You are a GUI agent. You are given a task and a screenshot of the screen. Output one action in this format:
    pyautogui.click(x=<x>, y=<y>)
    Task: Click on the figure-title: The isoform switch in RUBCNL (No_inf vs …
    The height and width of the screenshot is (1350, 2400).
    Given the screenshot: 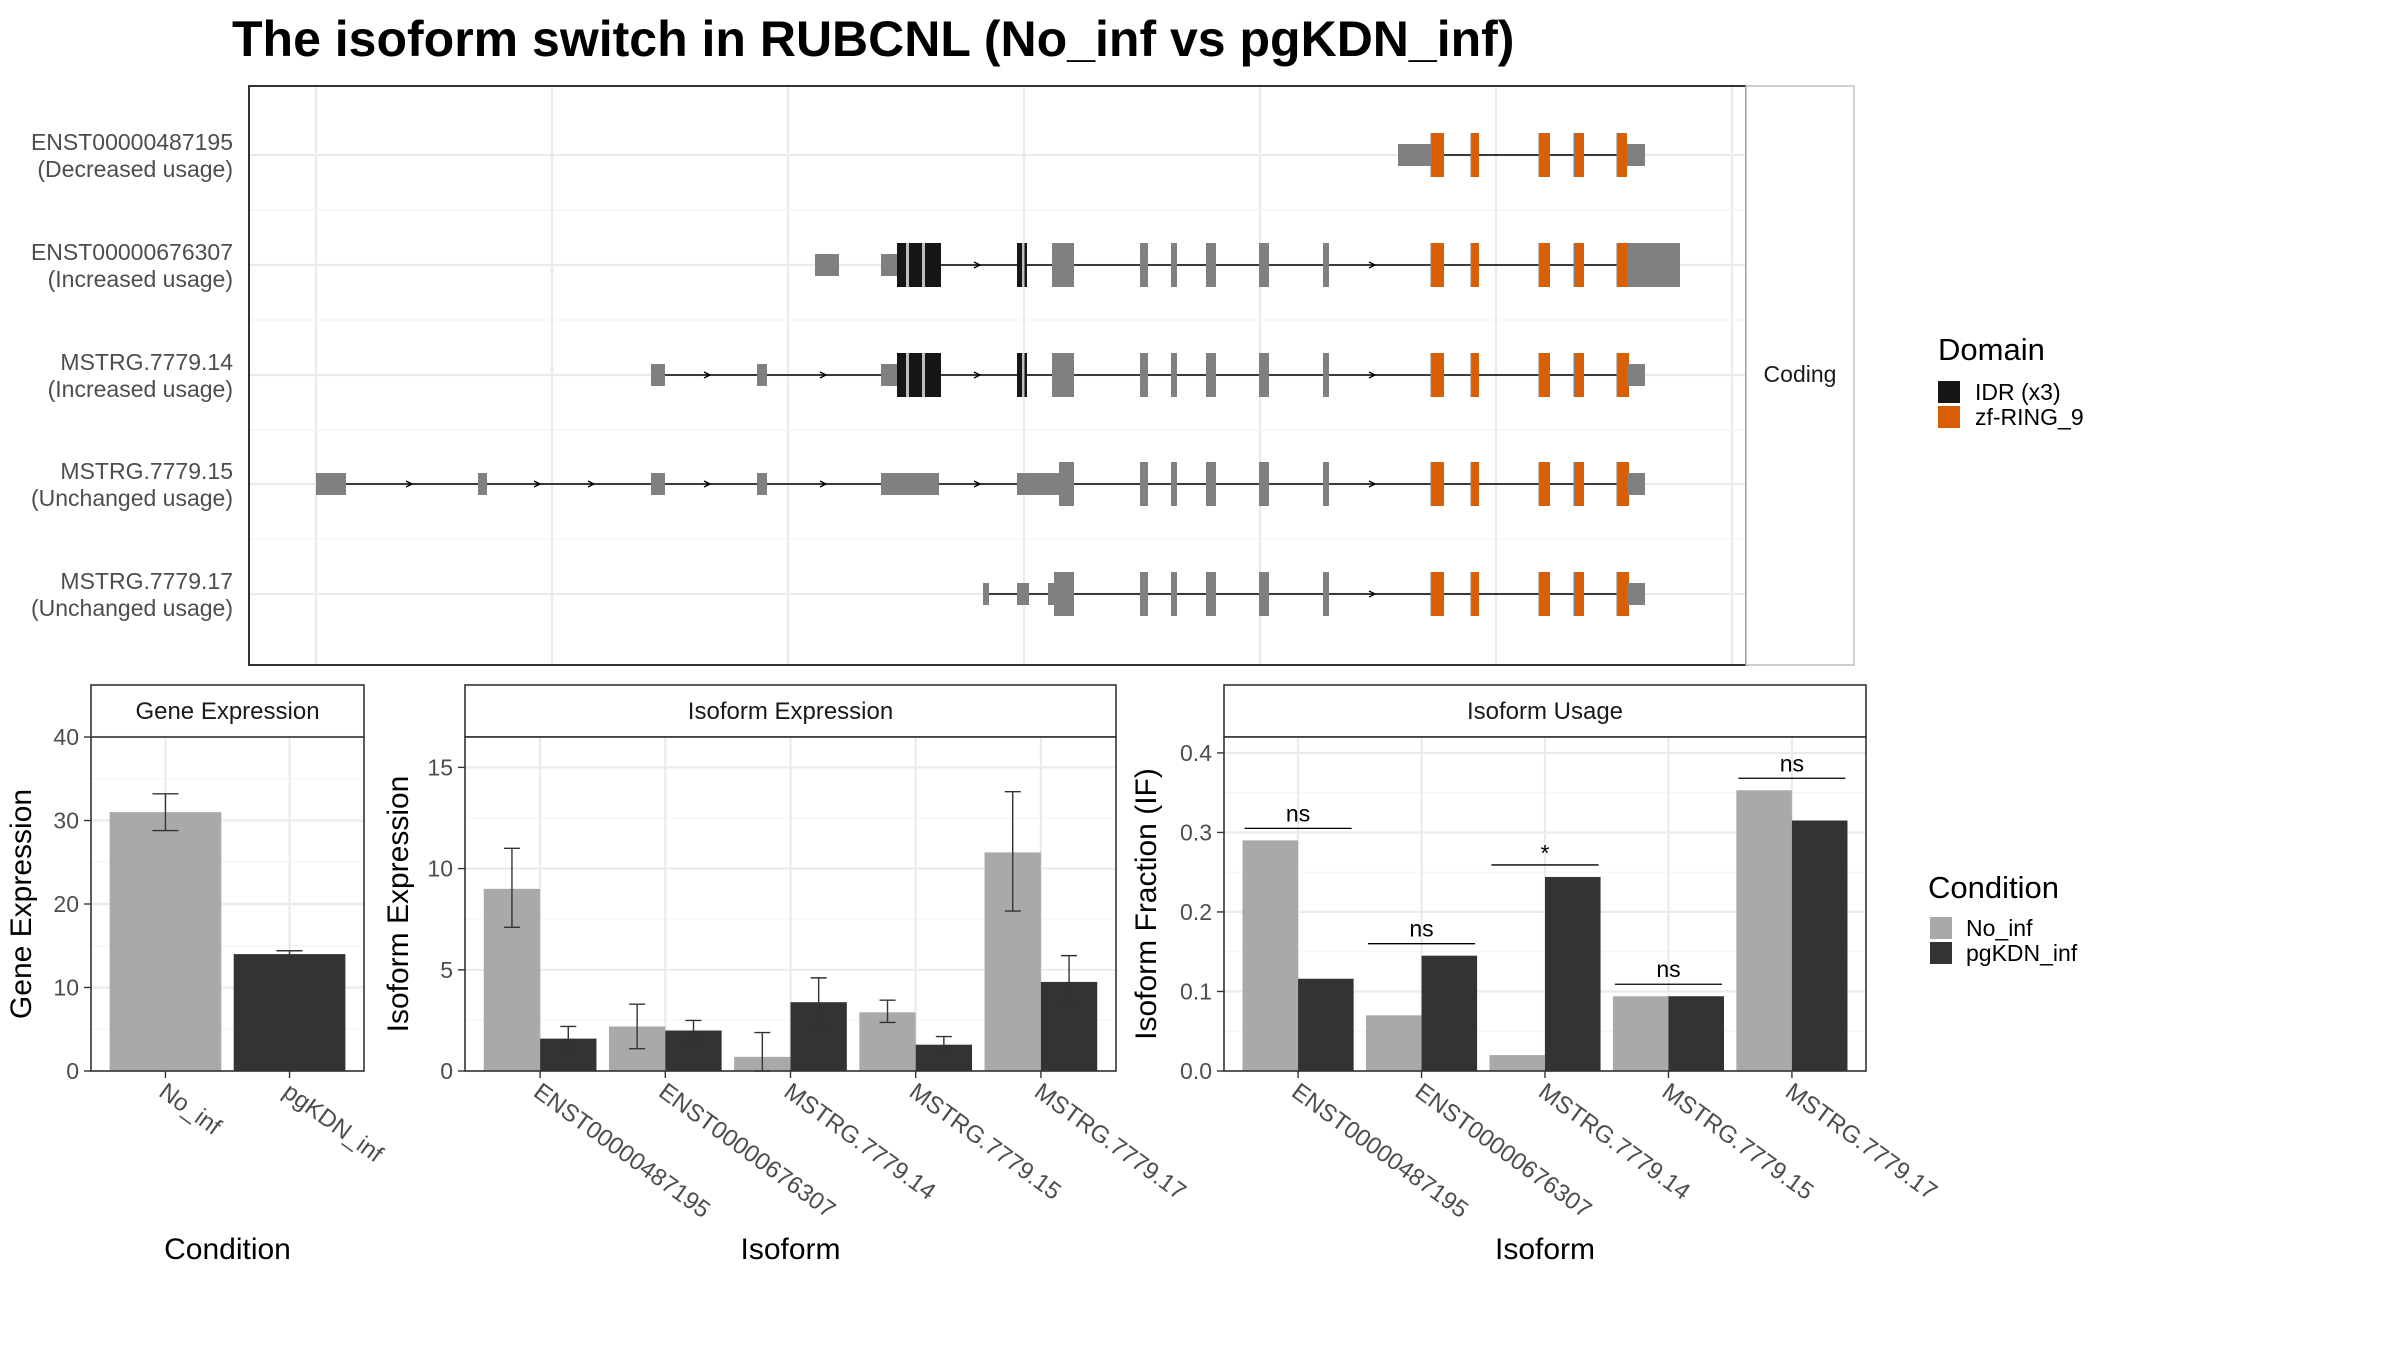 What is the action you would take?
    pyautogui.click(x=873, y=39)
    